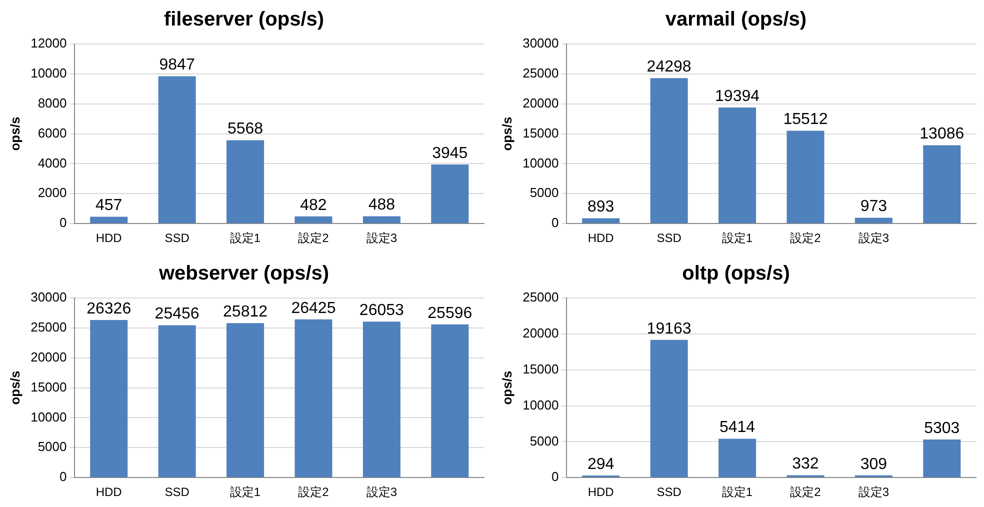  Describe the element at coordinates (244, 19) in the screenshot. I see `chart-title: fileserver (ops/s)` at that location.